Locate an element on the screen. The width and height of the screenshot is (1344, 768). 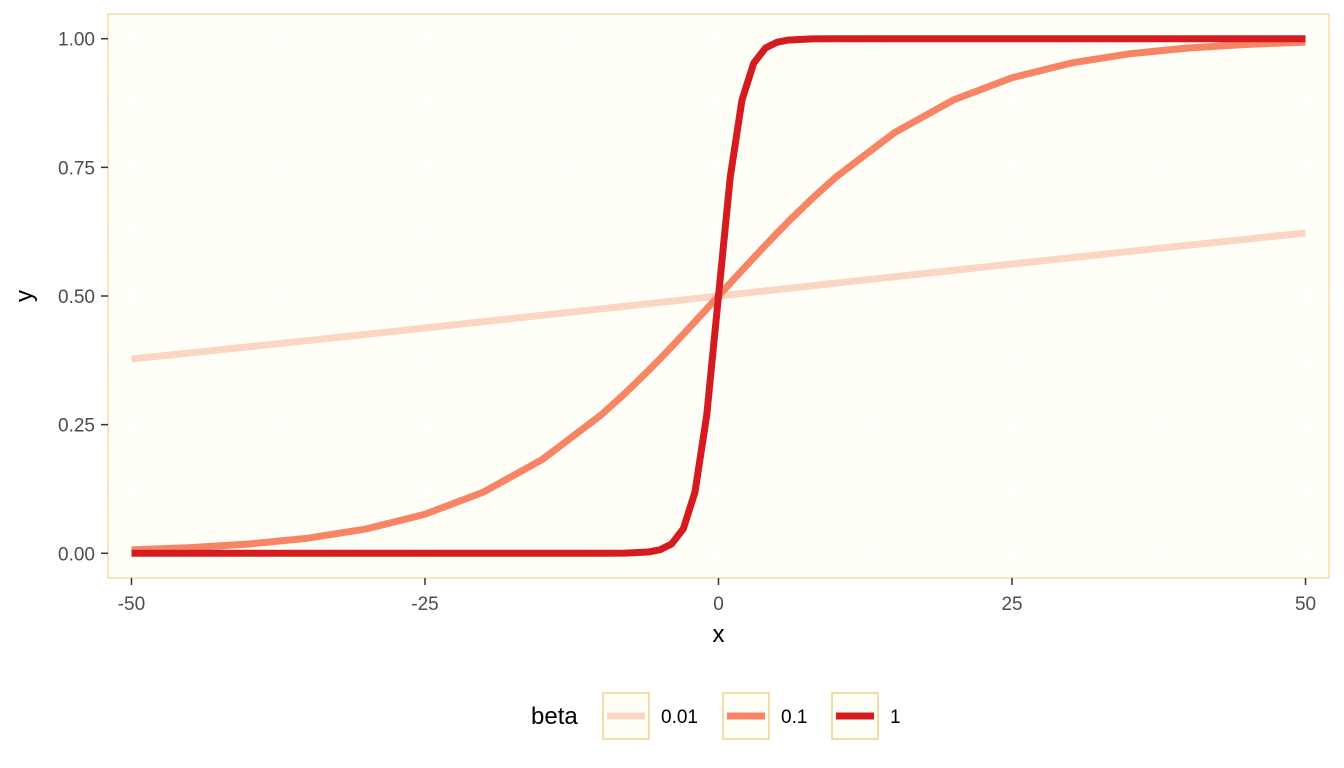
legend: beta 0.01 0.1 1 is located at coordinates (716, 716).